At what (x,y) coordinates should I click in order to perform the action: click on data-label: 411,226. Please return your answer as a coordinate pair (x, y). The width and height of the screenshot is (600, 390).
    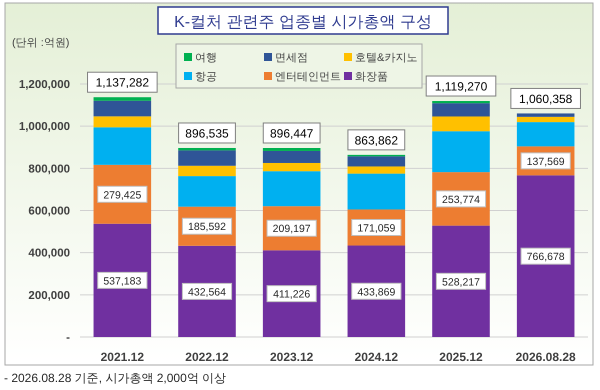
    Looking at the image, I should click on (291, 294).